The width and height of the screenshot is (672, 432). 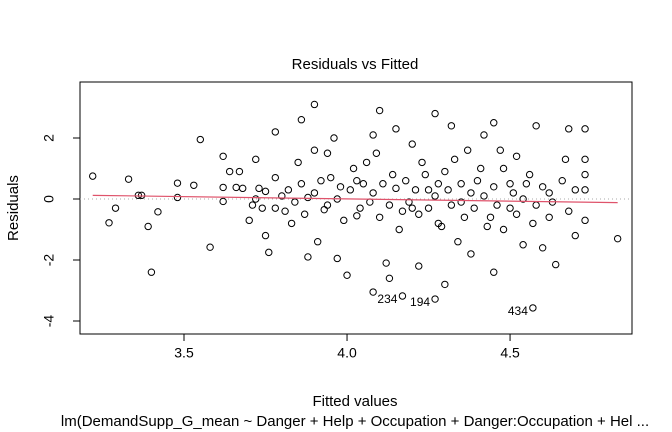 What do you see at coordinates (355, 199) in the screenshot?
I see `smooth-line` at bounding box center [355, 199].